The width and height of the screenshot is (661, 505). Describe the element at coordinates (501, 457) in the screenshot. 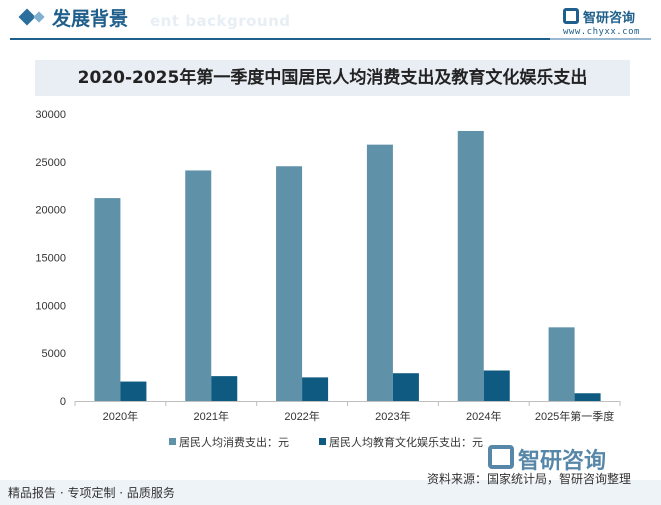

I see `watermark-logo-icon` at that location.